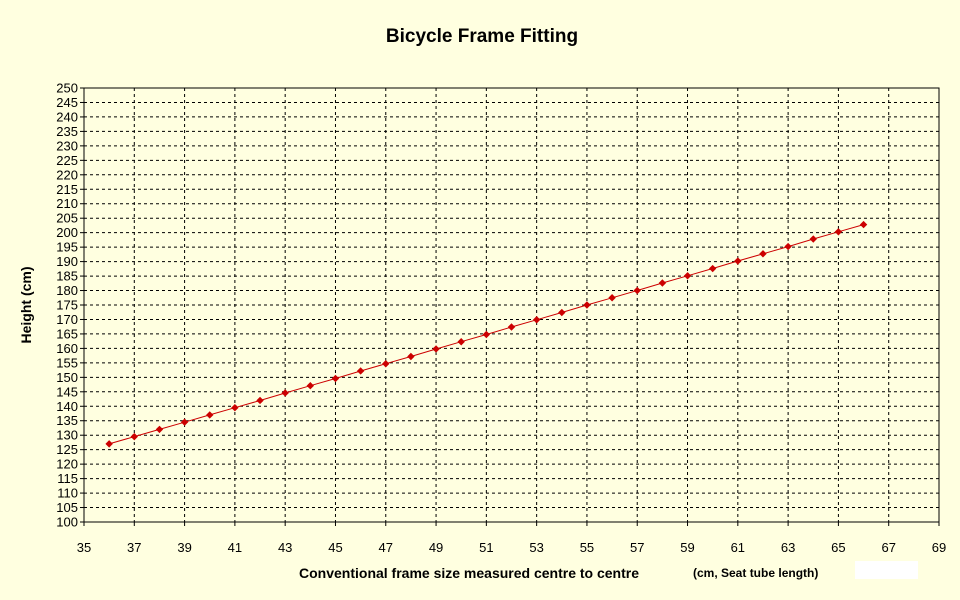 The image size is (960, 600). What do you see at coordinates (482, 36) in the screenshot?
I see `chart-title: Bicycle Frame Fitting` at bounding box center [482, 36].